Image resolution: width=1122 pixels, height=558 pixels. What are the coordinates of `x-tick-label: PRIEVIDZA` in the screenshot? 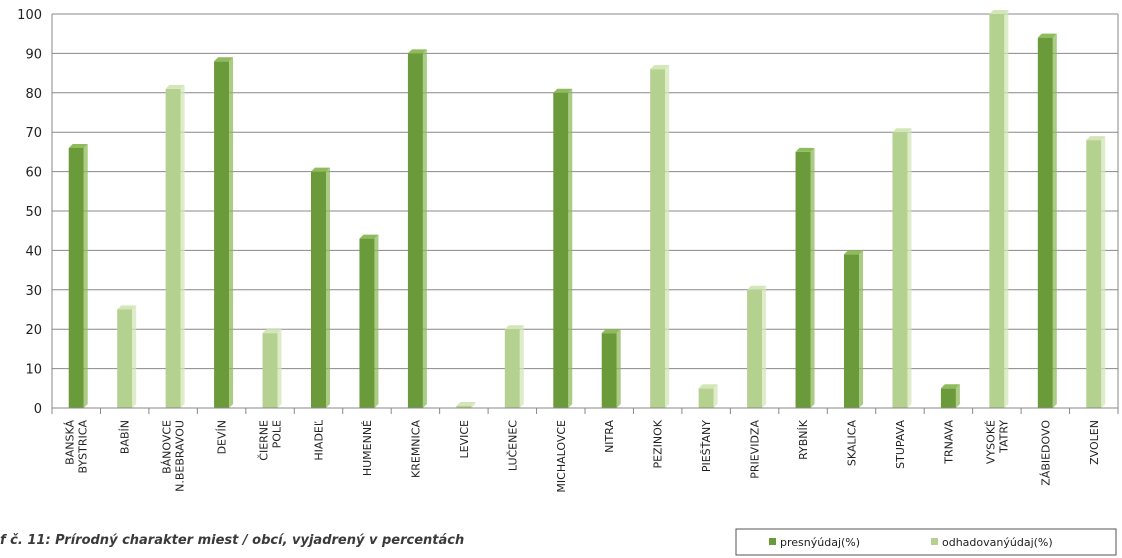 It's located at (755, 449).